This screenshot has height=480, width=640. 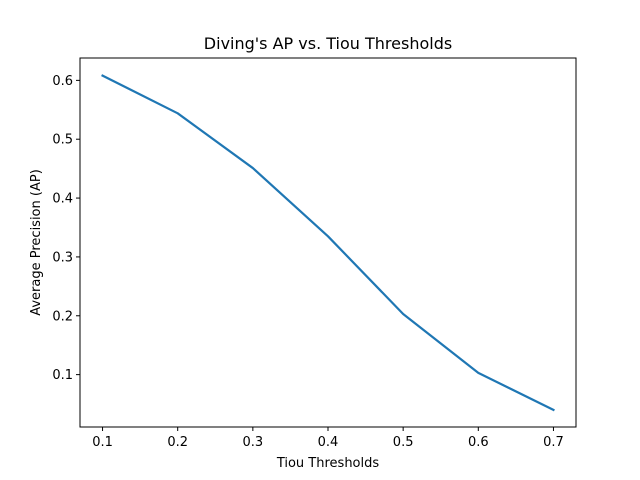 What do you see at coordinates (62, 199) in the screenshot?
I see `y-tick-label: 0.4` at bounding box center [62, 199].